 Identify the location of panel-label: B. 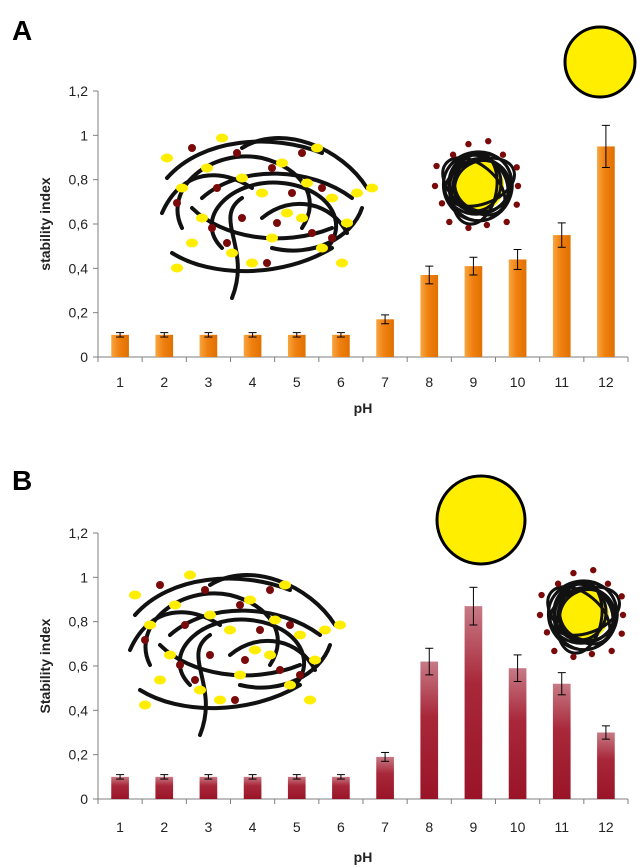
(22, 480).